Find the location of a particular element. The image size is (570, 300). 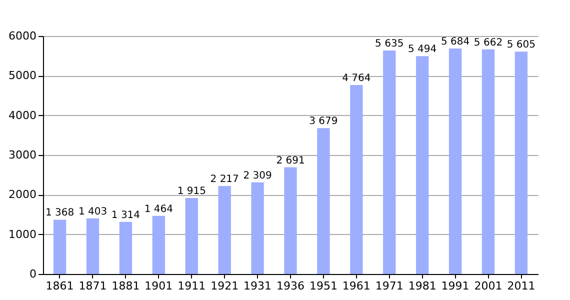

data-label: 3 679 is located at coordinates (323, 122).